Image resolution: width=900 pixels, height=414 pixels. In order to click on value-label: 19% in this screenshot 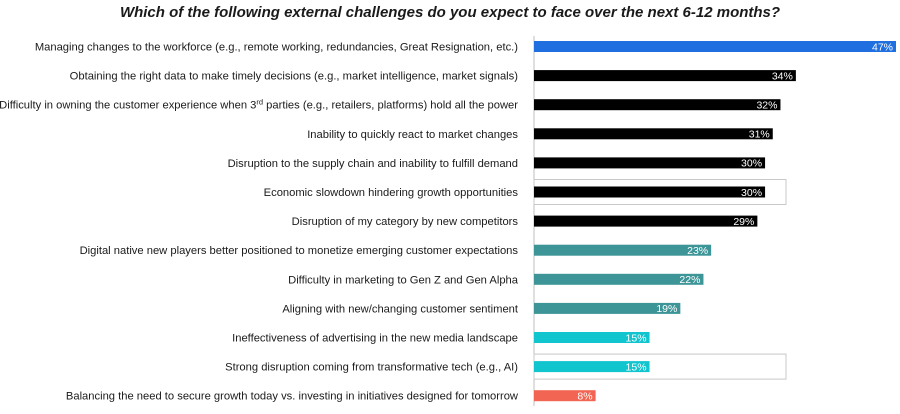, I will do `click(666, 309)`.